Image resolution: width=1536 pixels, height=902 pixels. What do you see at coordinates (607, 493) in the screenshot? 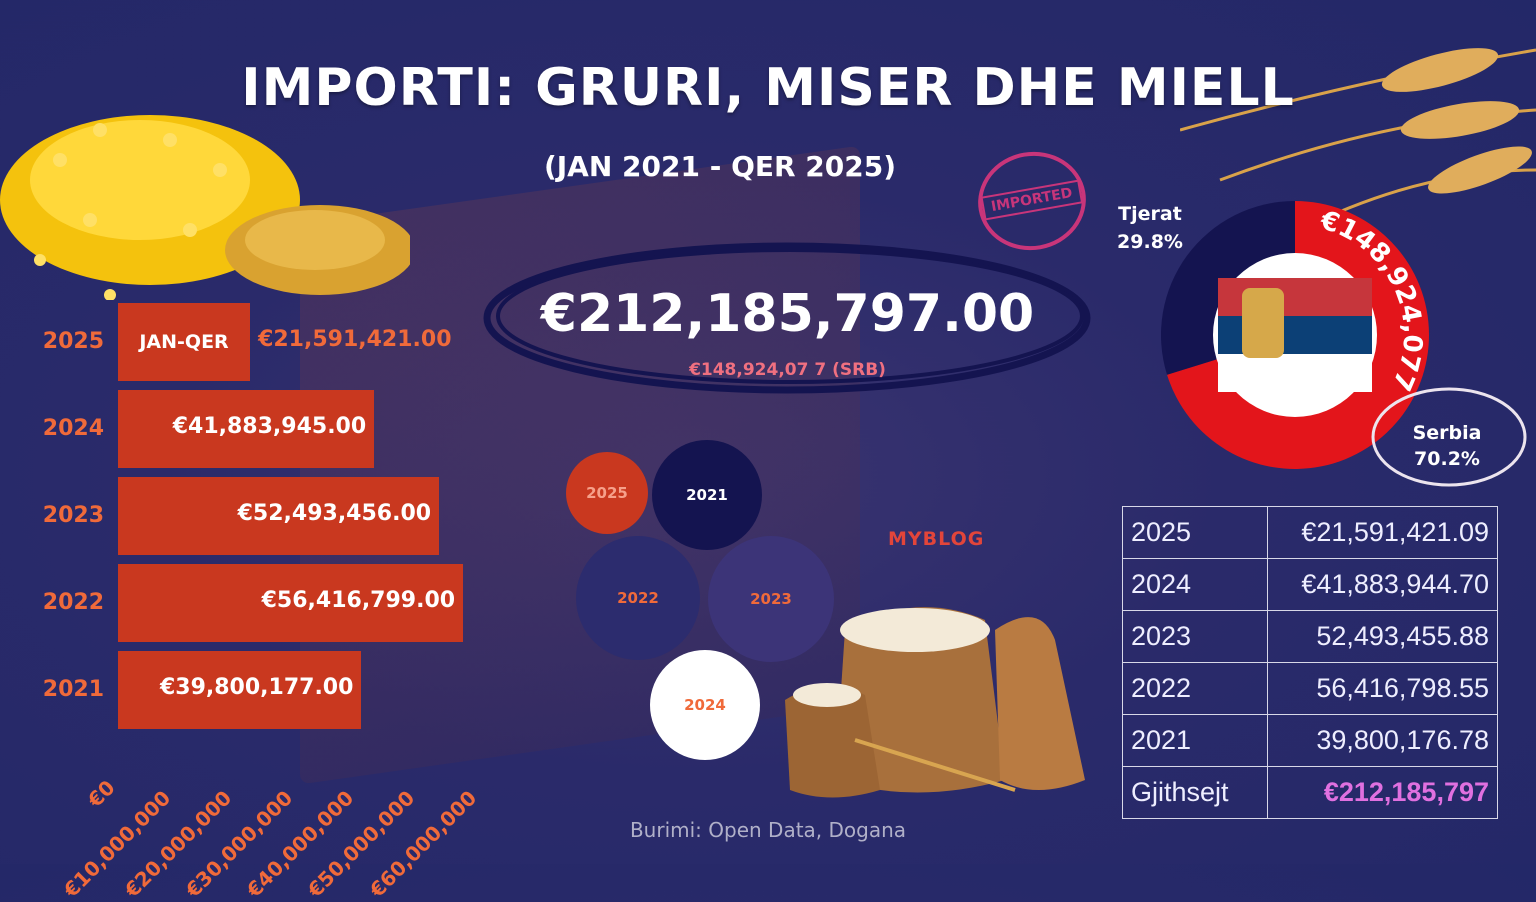
I see `year-bubble-2025: 2025` at bounding box center [607, 493].